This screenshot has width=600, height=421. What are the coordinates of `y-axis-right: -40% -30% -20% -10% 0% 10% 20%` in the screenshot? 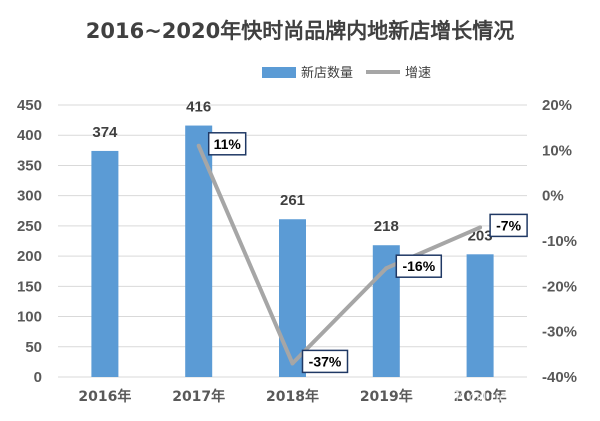 It's located at (559, 241).